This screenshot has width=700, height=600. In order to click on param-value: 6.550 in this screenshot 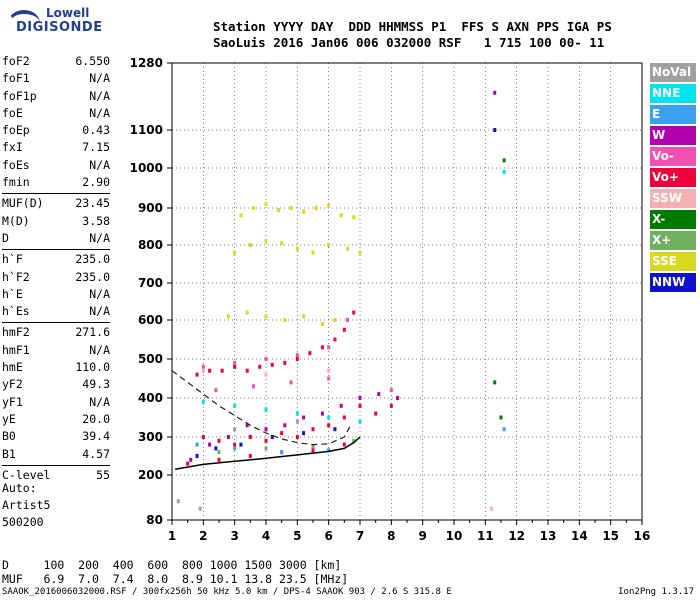, I will do `click(92, 61)`.